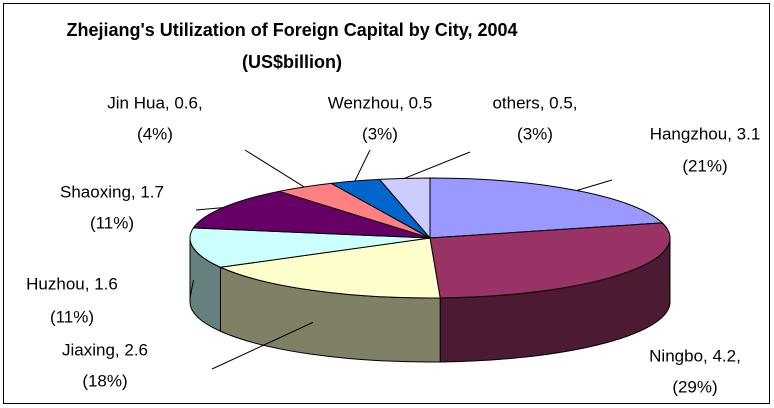  What do you see at coordinates (534, 102) in the screenshot?
I see `data-label: others, 0.5,` at bounding box center [534, 102].